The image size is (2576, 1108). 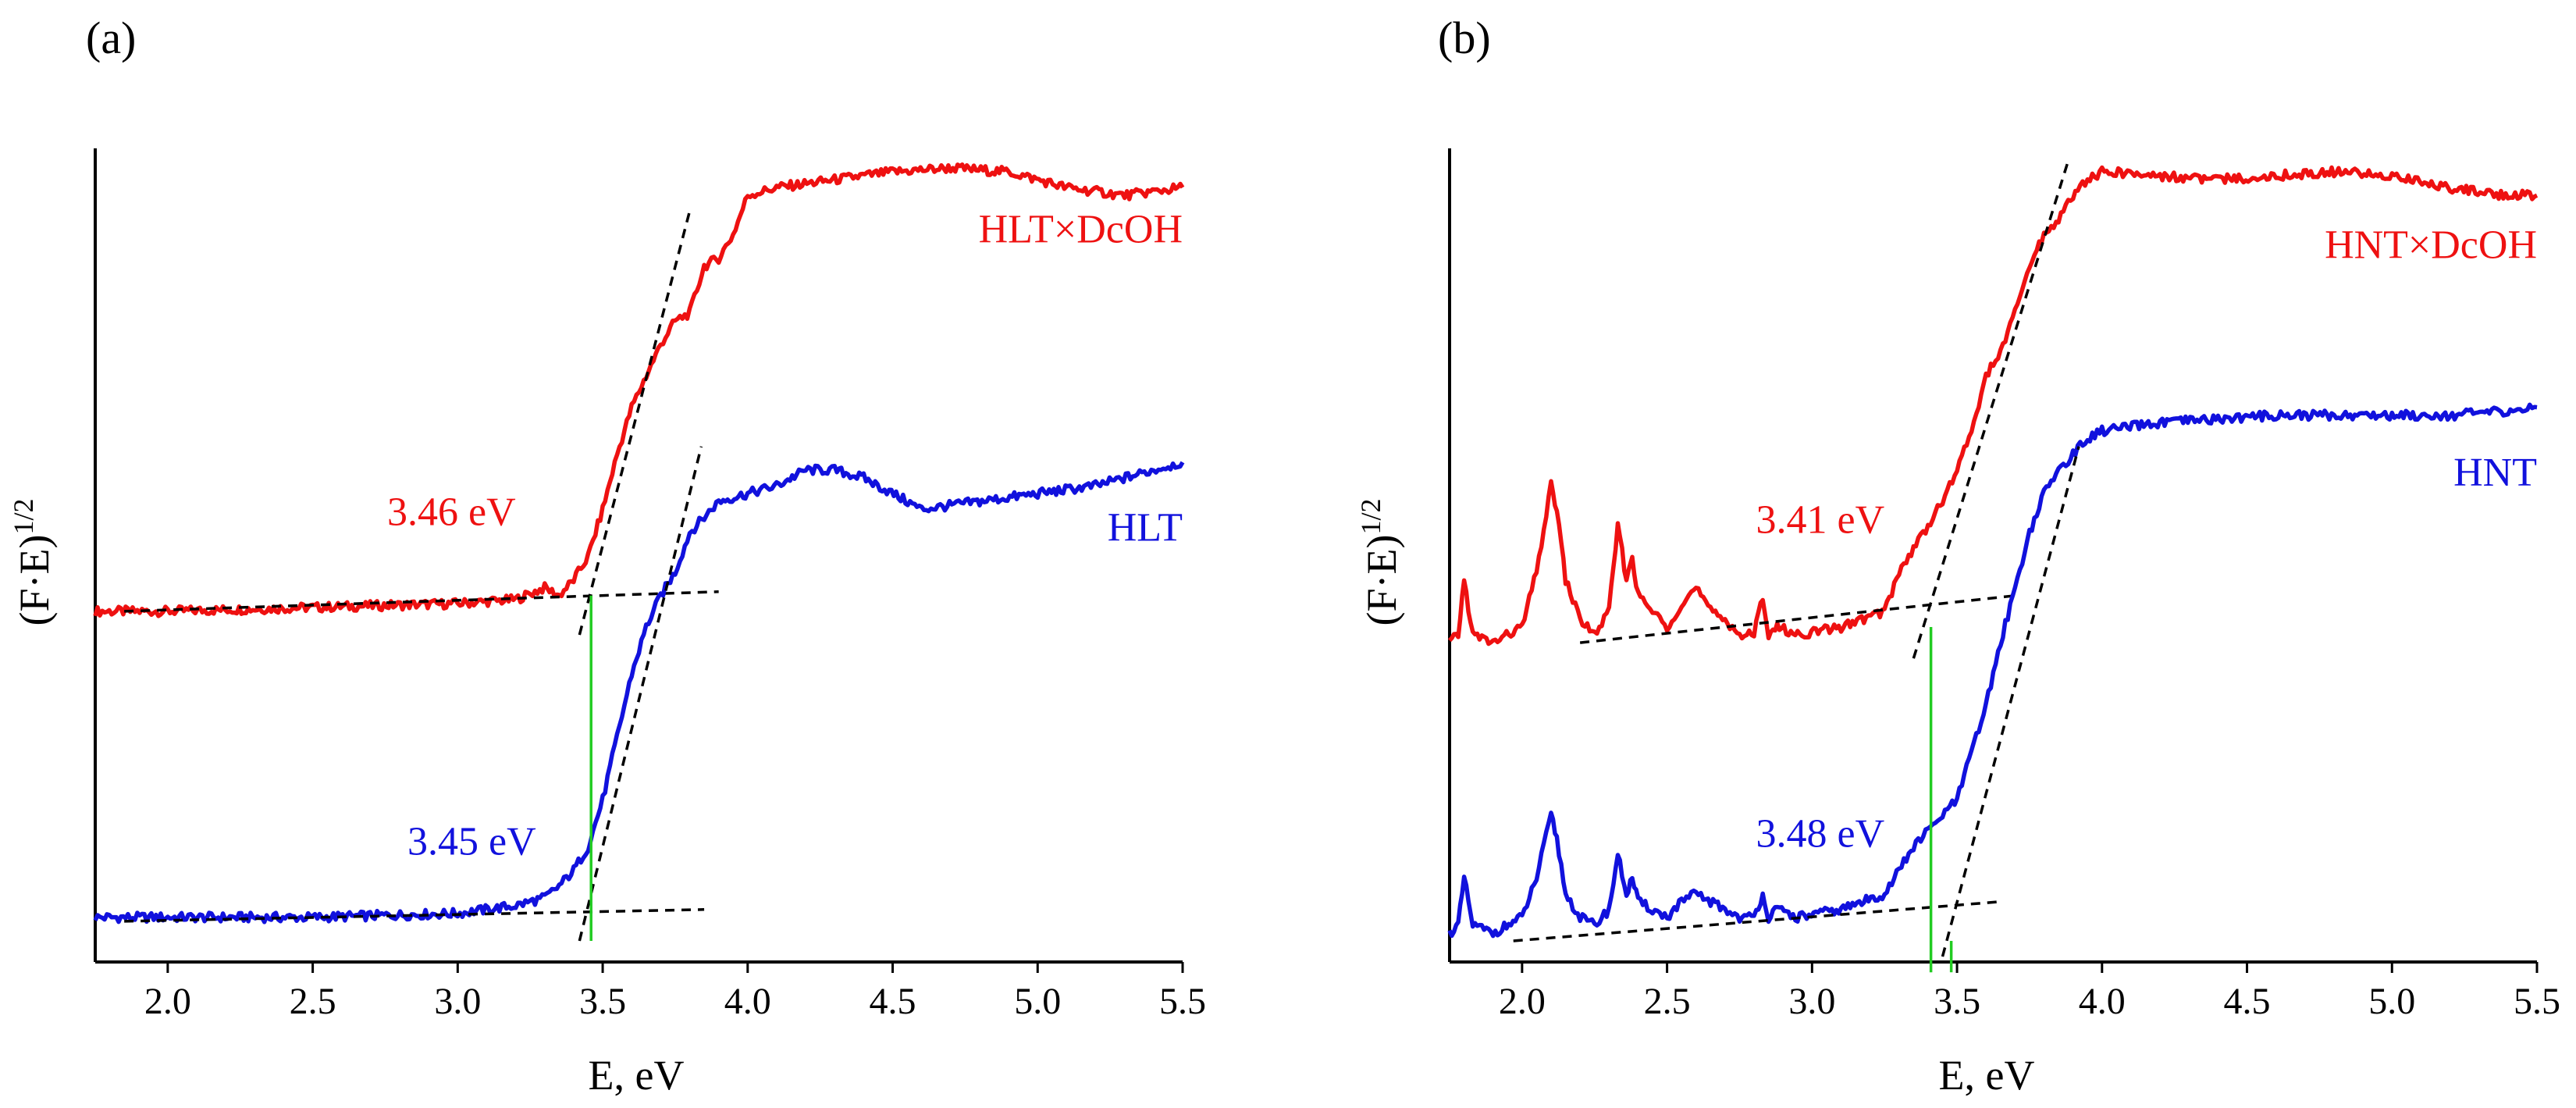 I want to click on band-gap-label: 3.48 eV, so click(x=1820, y=833).